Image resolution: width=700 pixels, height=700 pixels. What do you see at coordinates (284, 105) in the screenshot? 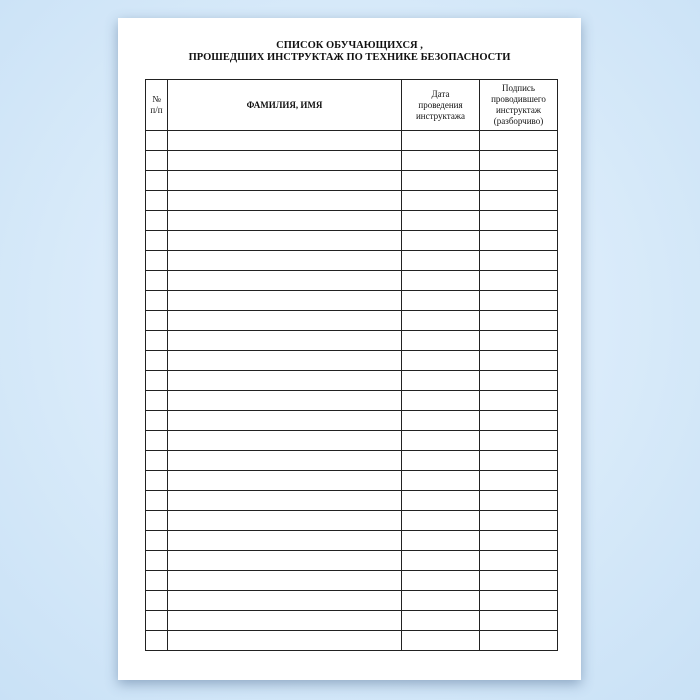
I see `header-name: ФАМИЛИЯ, ИМЯ` at bounding box center [284, 105].